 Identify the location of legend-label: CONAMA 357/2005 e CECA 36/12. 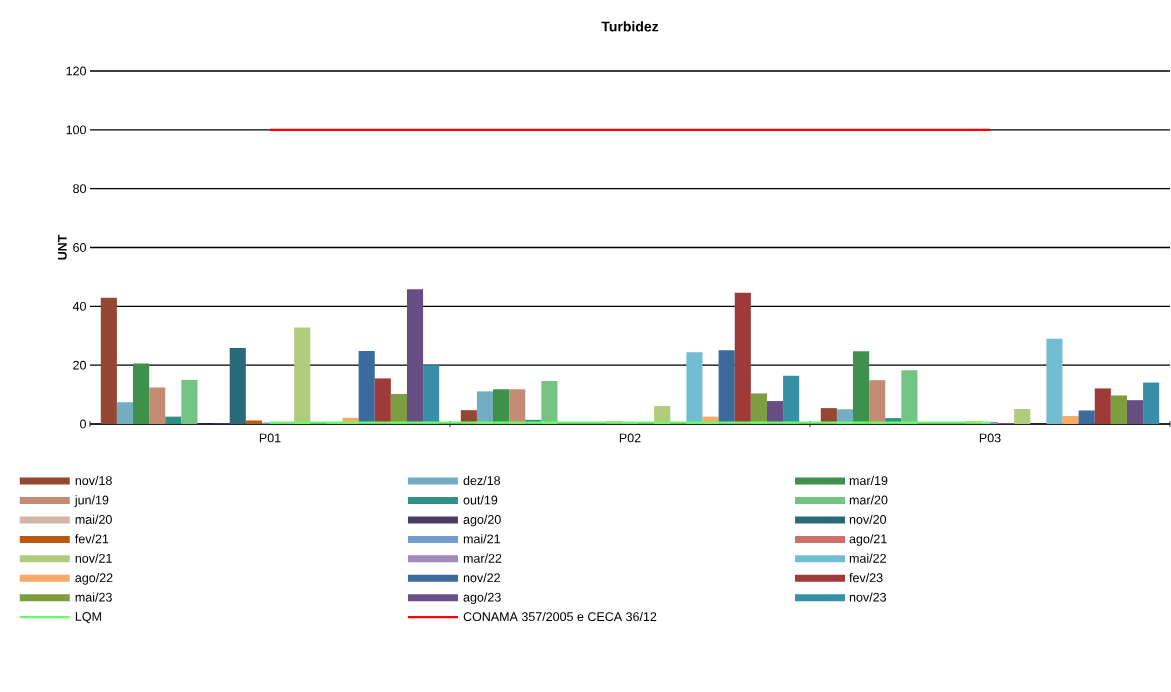
(560, 616).